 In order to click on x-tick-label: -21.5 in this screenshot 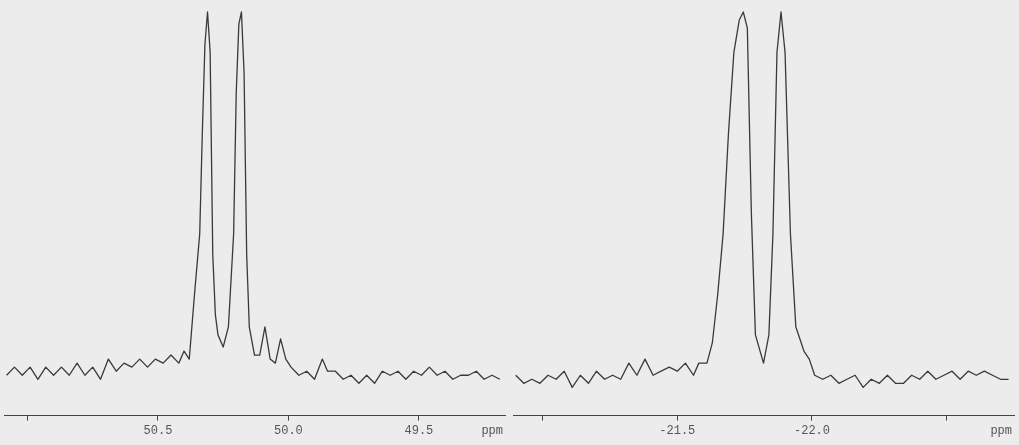, I will do `click(677, 430)`.